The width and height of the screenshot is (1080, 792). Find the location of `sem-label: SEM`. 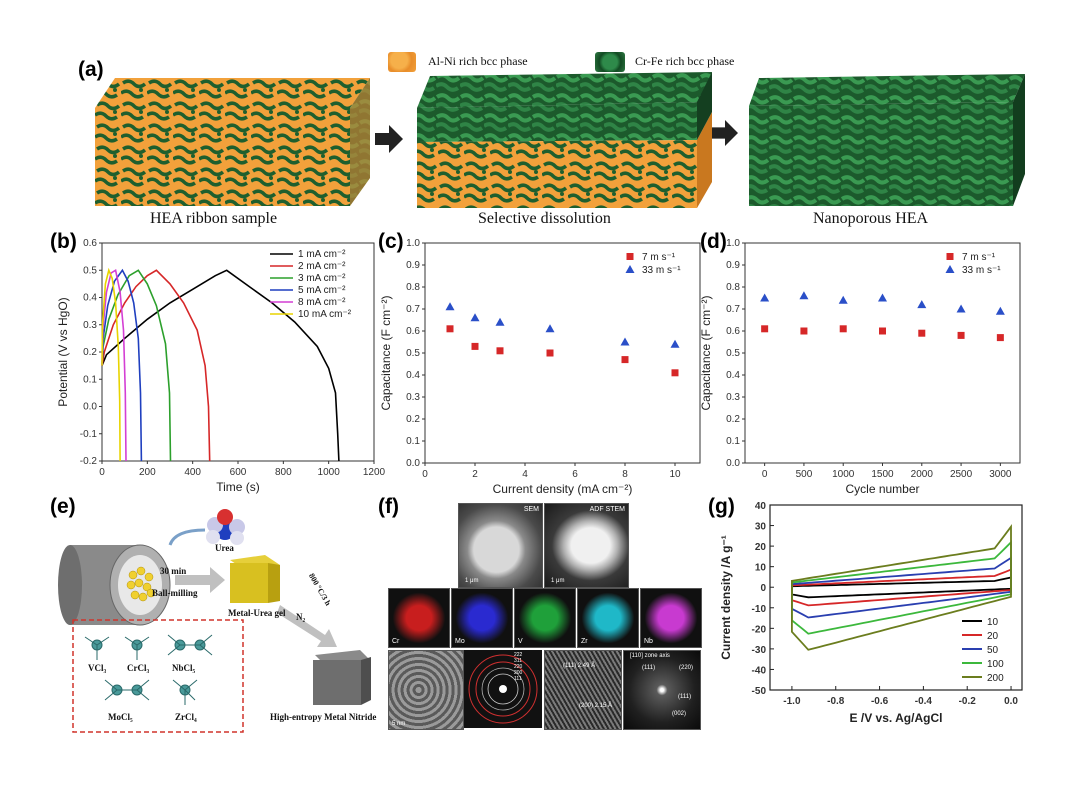

sem-label: SEM is located at coordinates (531, 509).